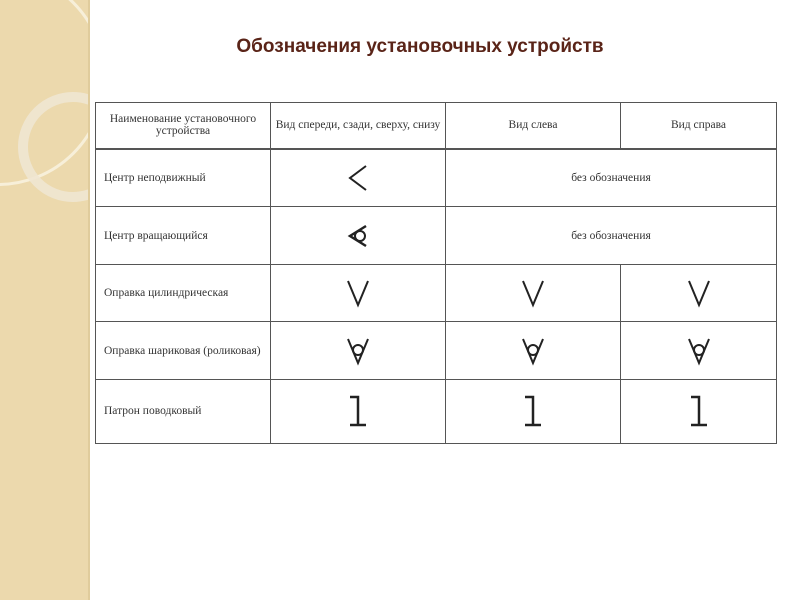 This screenshot has height=600, width=800. Describe the element at coordinates (533, 126) in the screenshot. I see `header-cell: Вид слева` at that location.